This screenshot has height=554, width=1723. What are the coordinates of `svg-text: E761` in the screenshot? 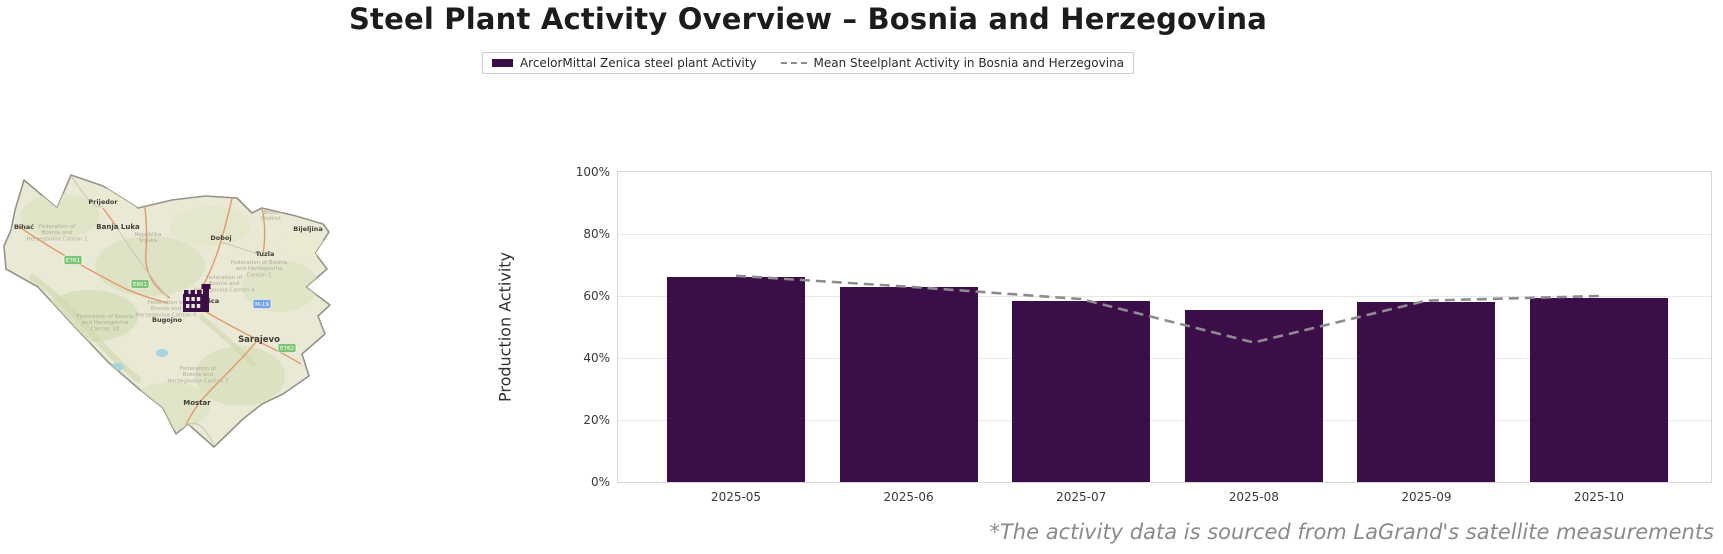 It's located at (73, 261).